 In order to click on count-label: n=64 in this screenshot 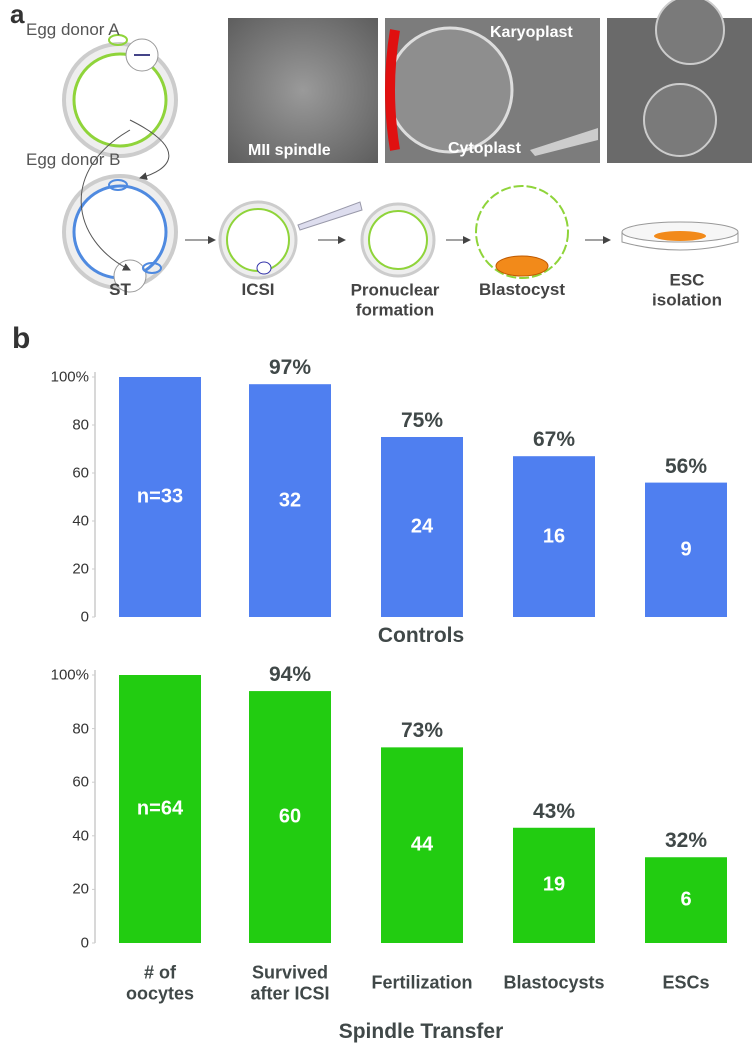, I will do `click(160, 808)`.